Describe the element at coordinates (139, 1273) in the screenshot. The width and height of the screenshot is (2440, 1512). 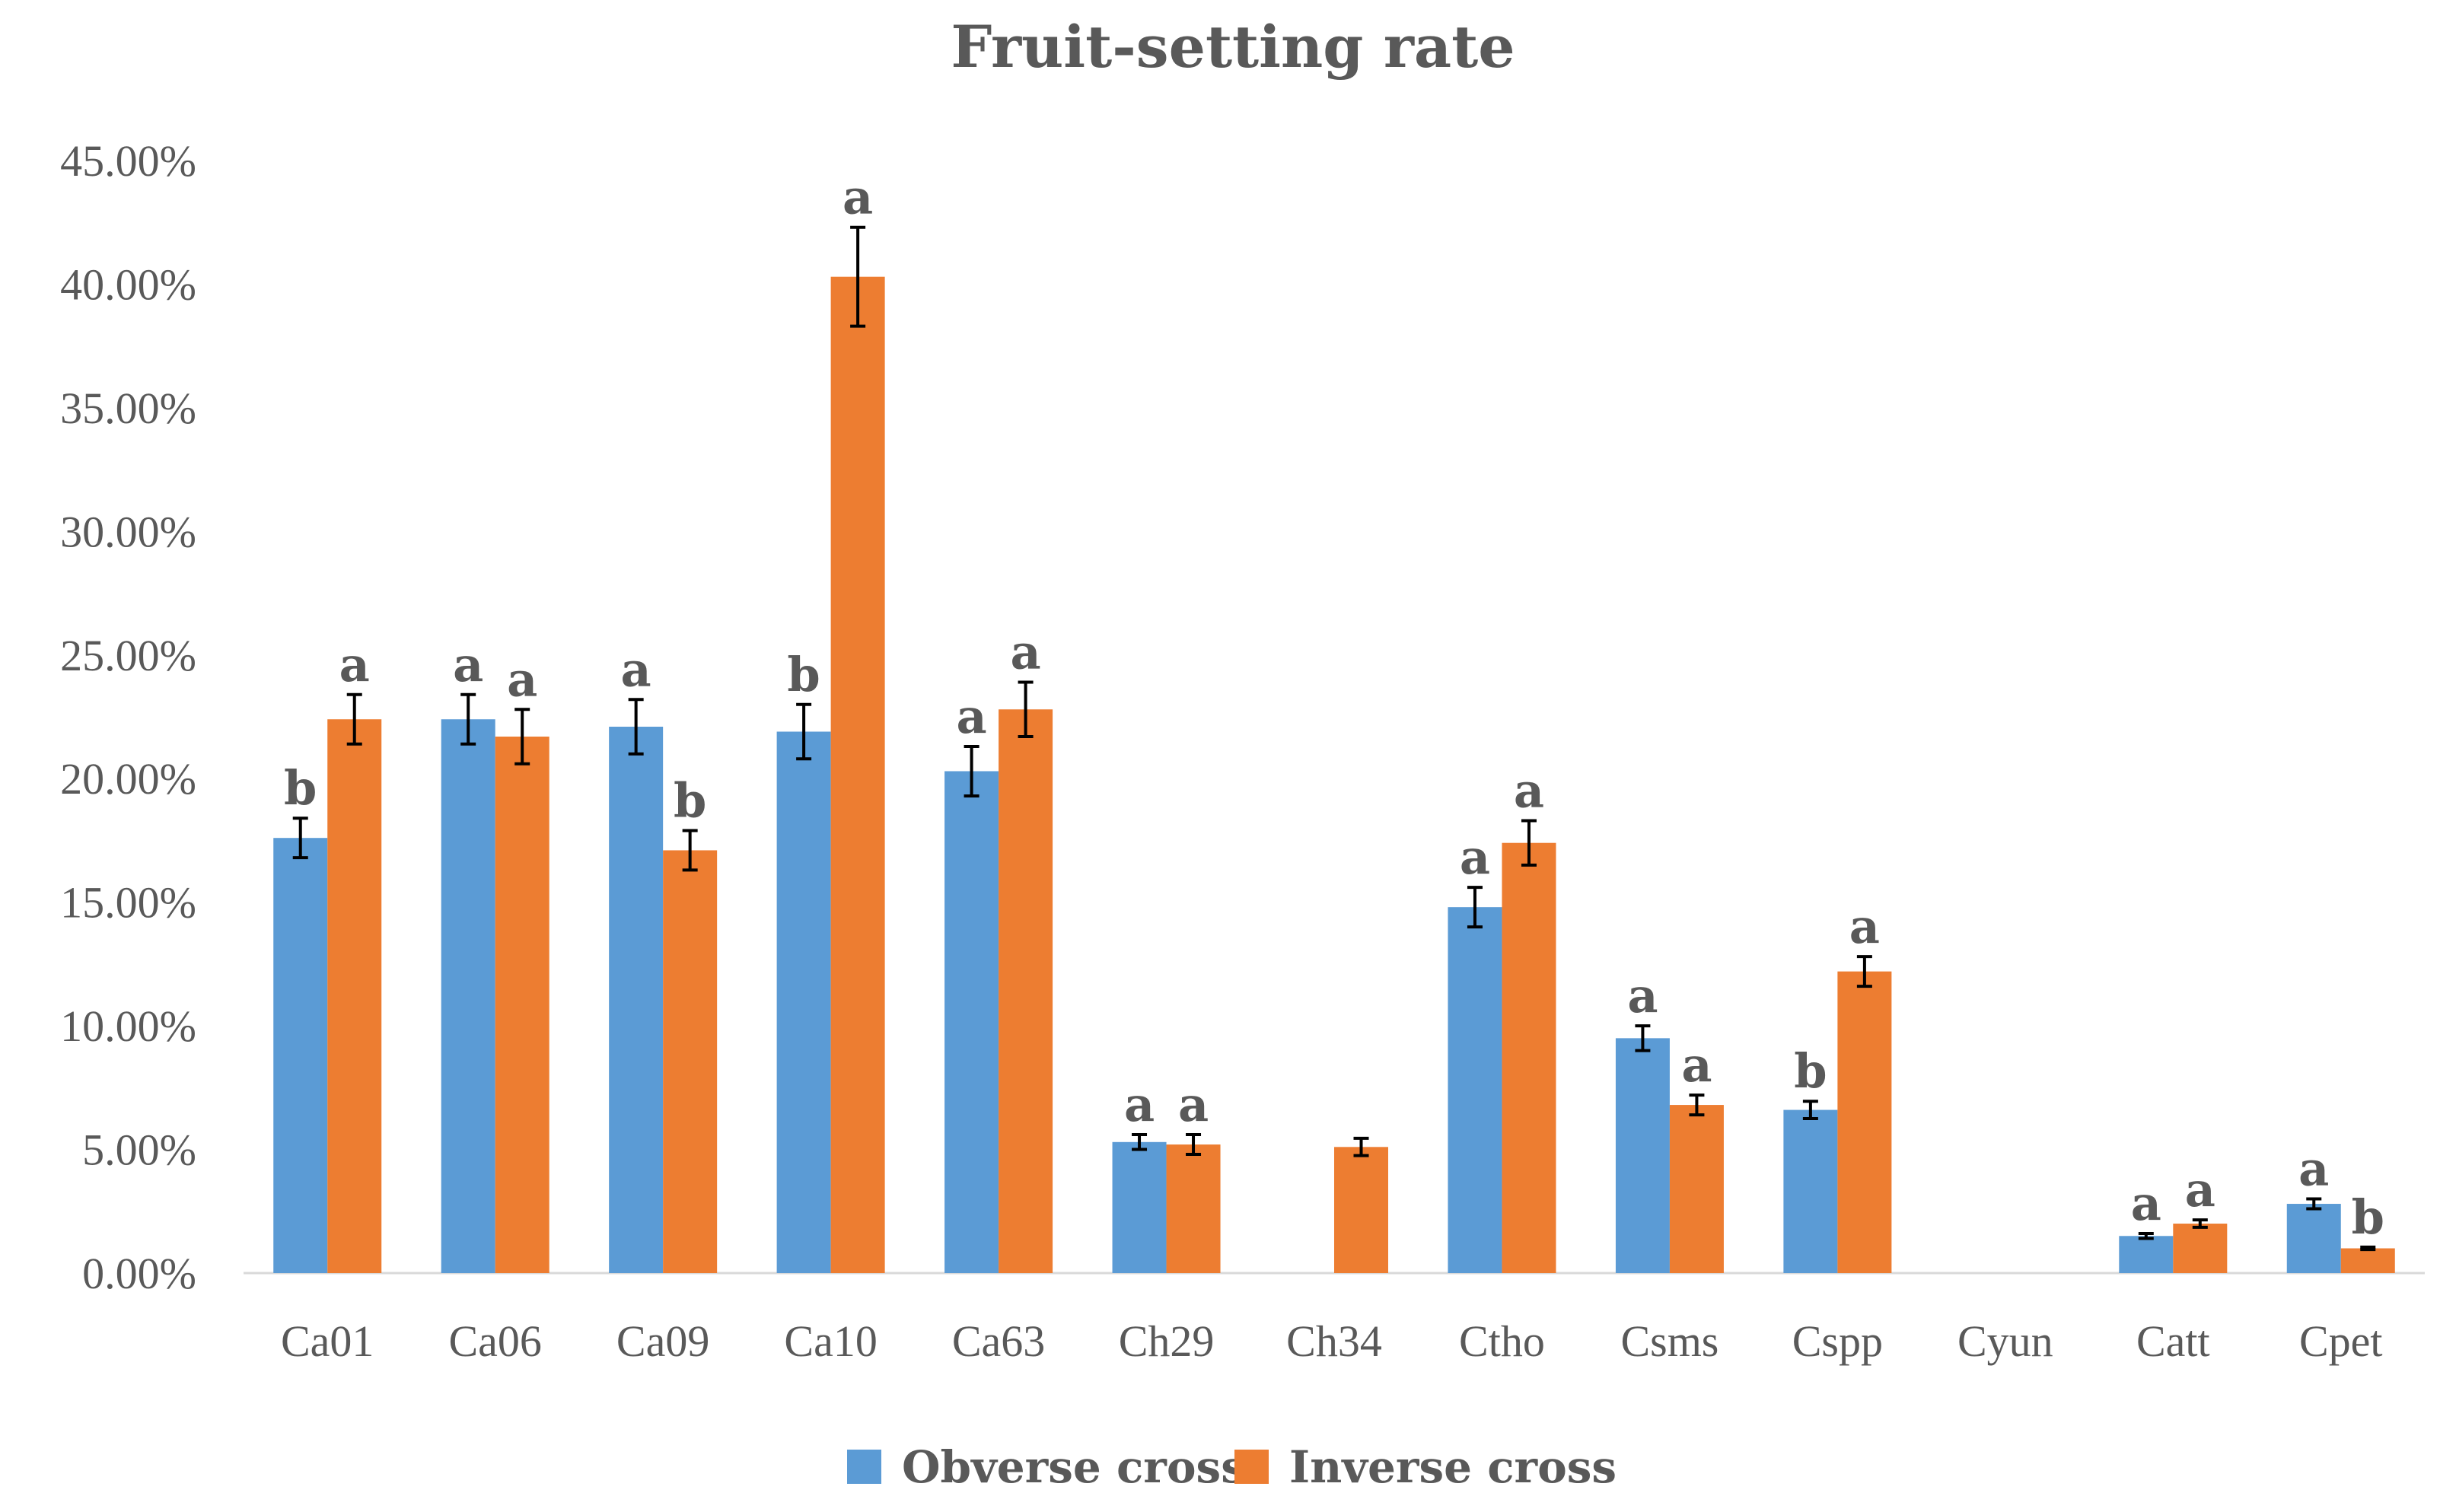
I see `y-tick-label: 0.00%` at that location.